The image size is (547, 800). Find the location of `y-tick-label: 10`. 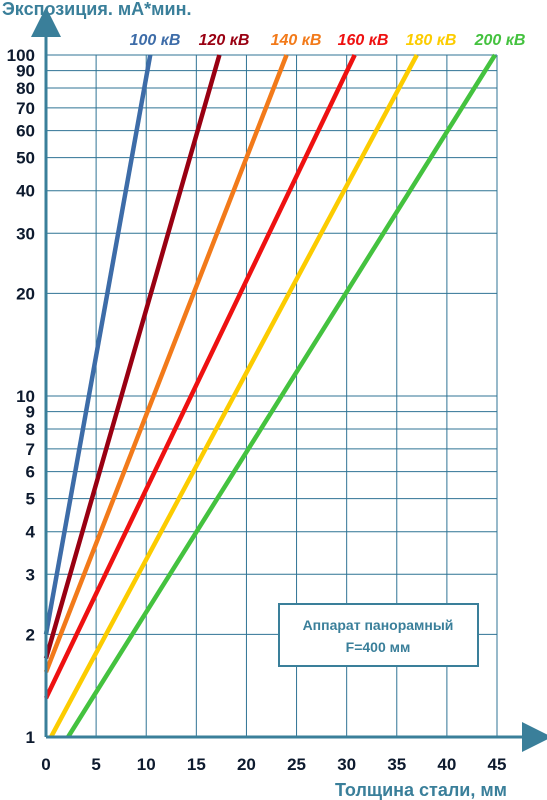

y-tick-label: 10 is located at coordinates (25, 396).